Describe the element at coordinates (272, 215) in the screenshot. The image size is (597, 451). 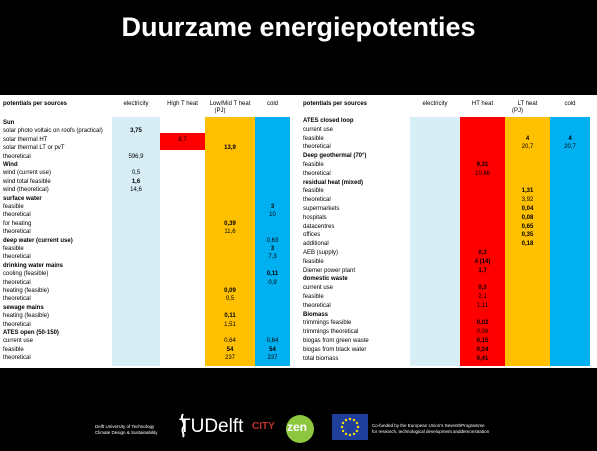
I see `cell-value: 10` at that location.